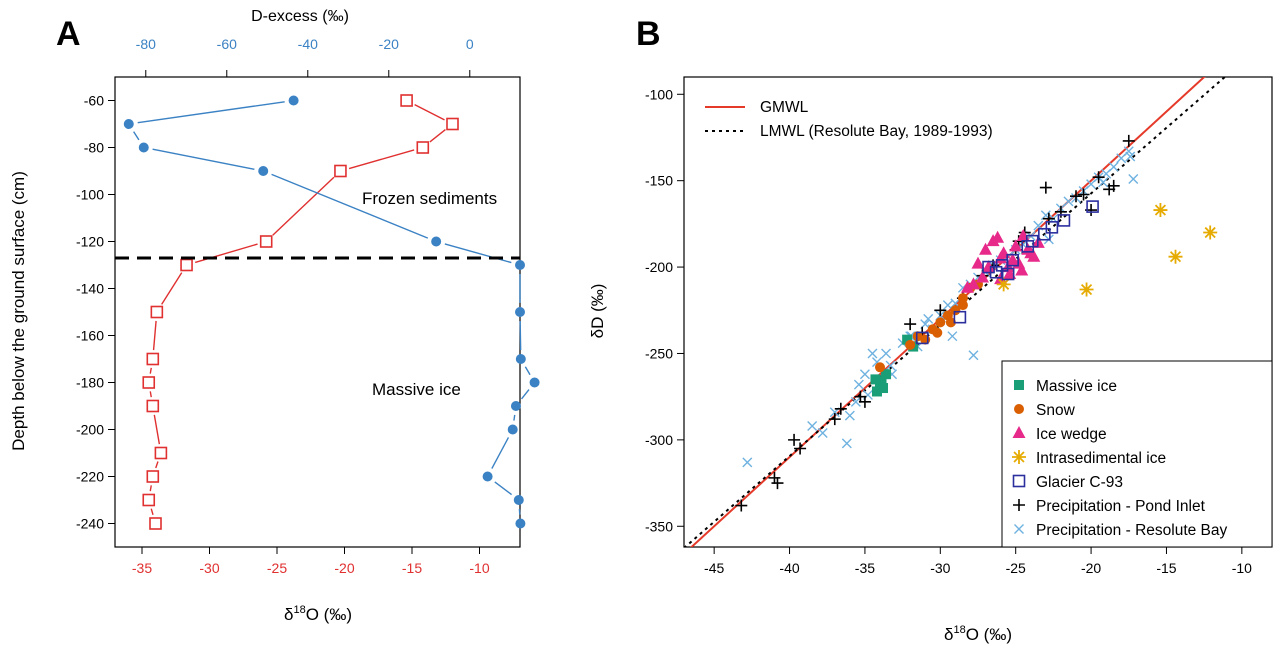  Describe the element at coordinates (389, 44) in the screenshot. I see `x-top-tick-label: -20` at that location.